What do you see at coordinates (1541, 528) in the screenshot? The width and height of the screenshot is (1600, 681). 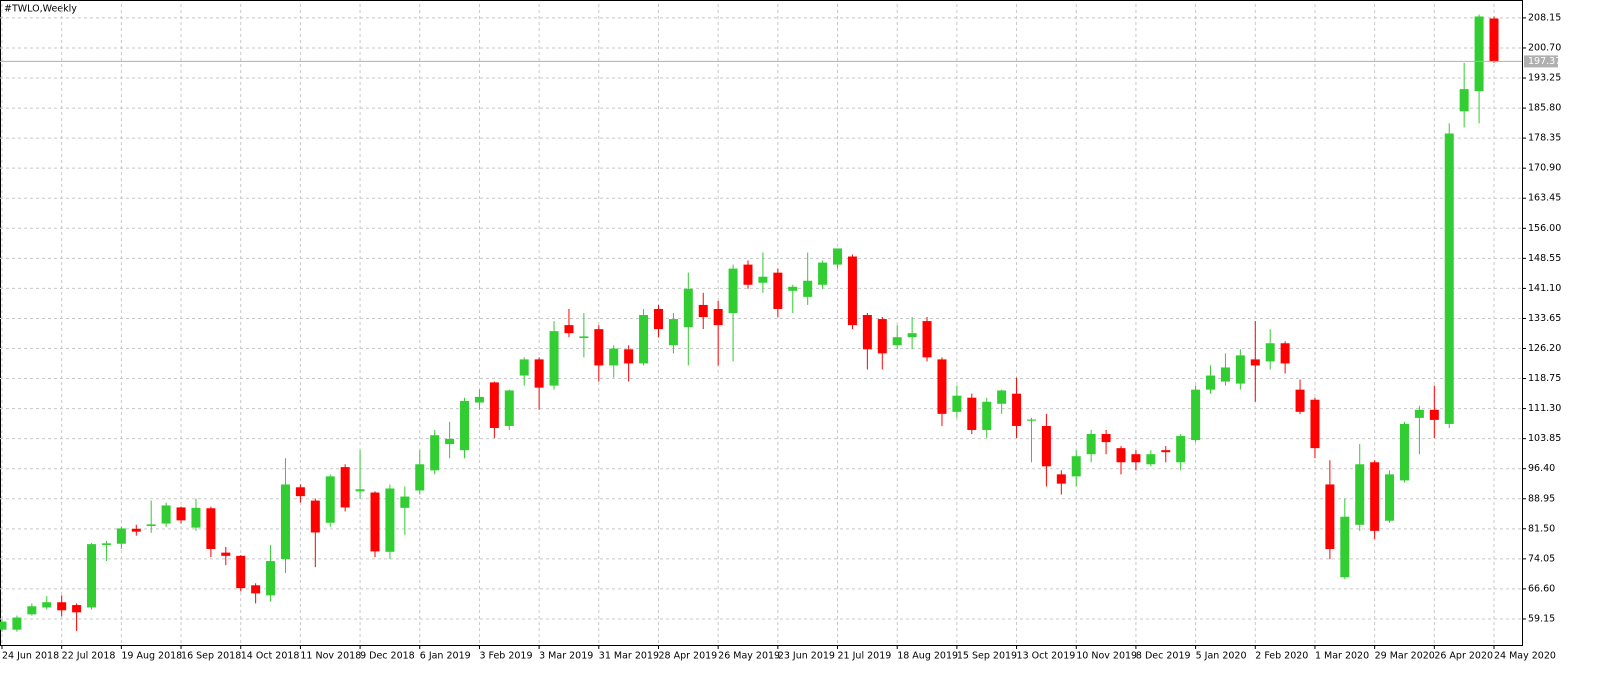 I see `y-tick-label: 81.50` at bounding box center [1541, 528].